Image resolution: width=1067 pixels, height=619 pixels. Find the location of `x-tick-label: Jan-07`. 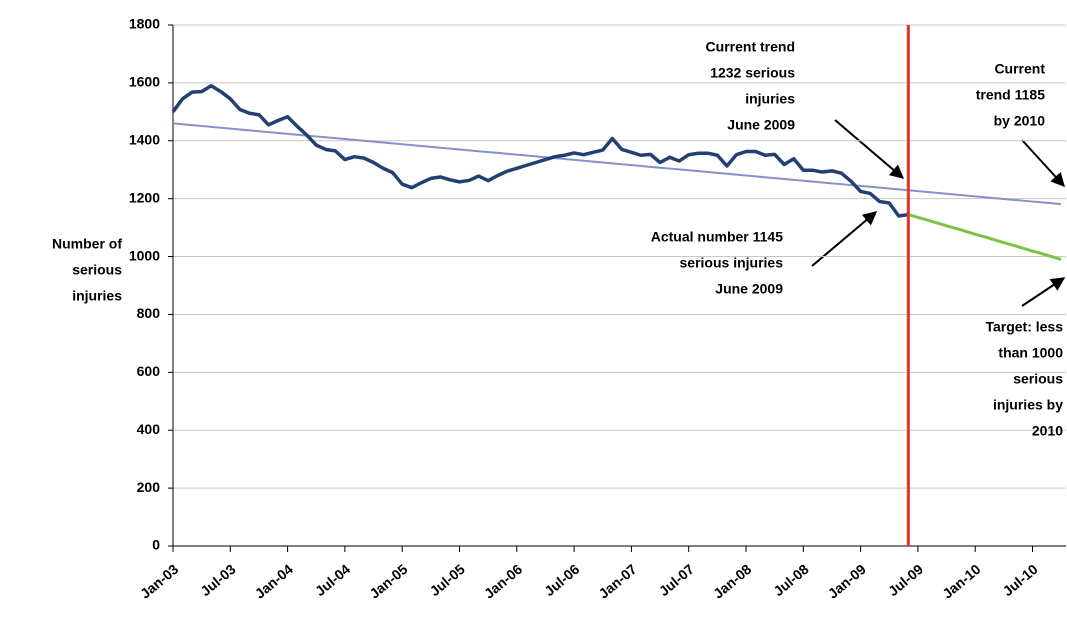

x-tick-label: Jan-07 is located at coordinates (617, 581).